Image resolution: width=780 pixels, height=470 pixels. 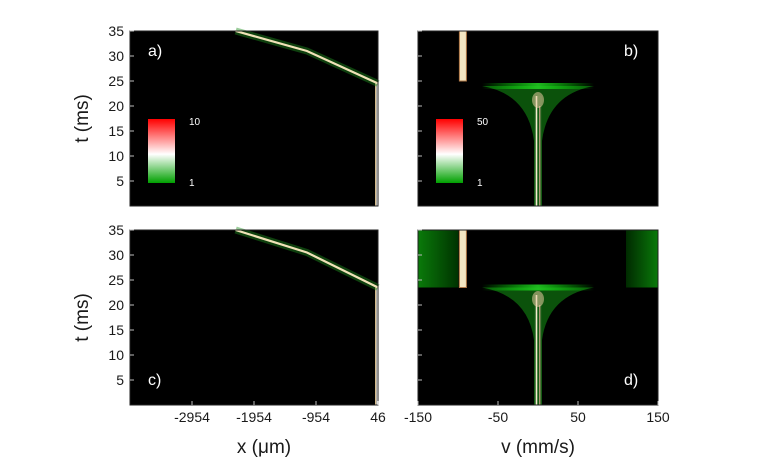 What do you see at coordinates (438, 259) in the screenshot?
I see `left-edge-band` at bounding box center [438, 259].